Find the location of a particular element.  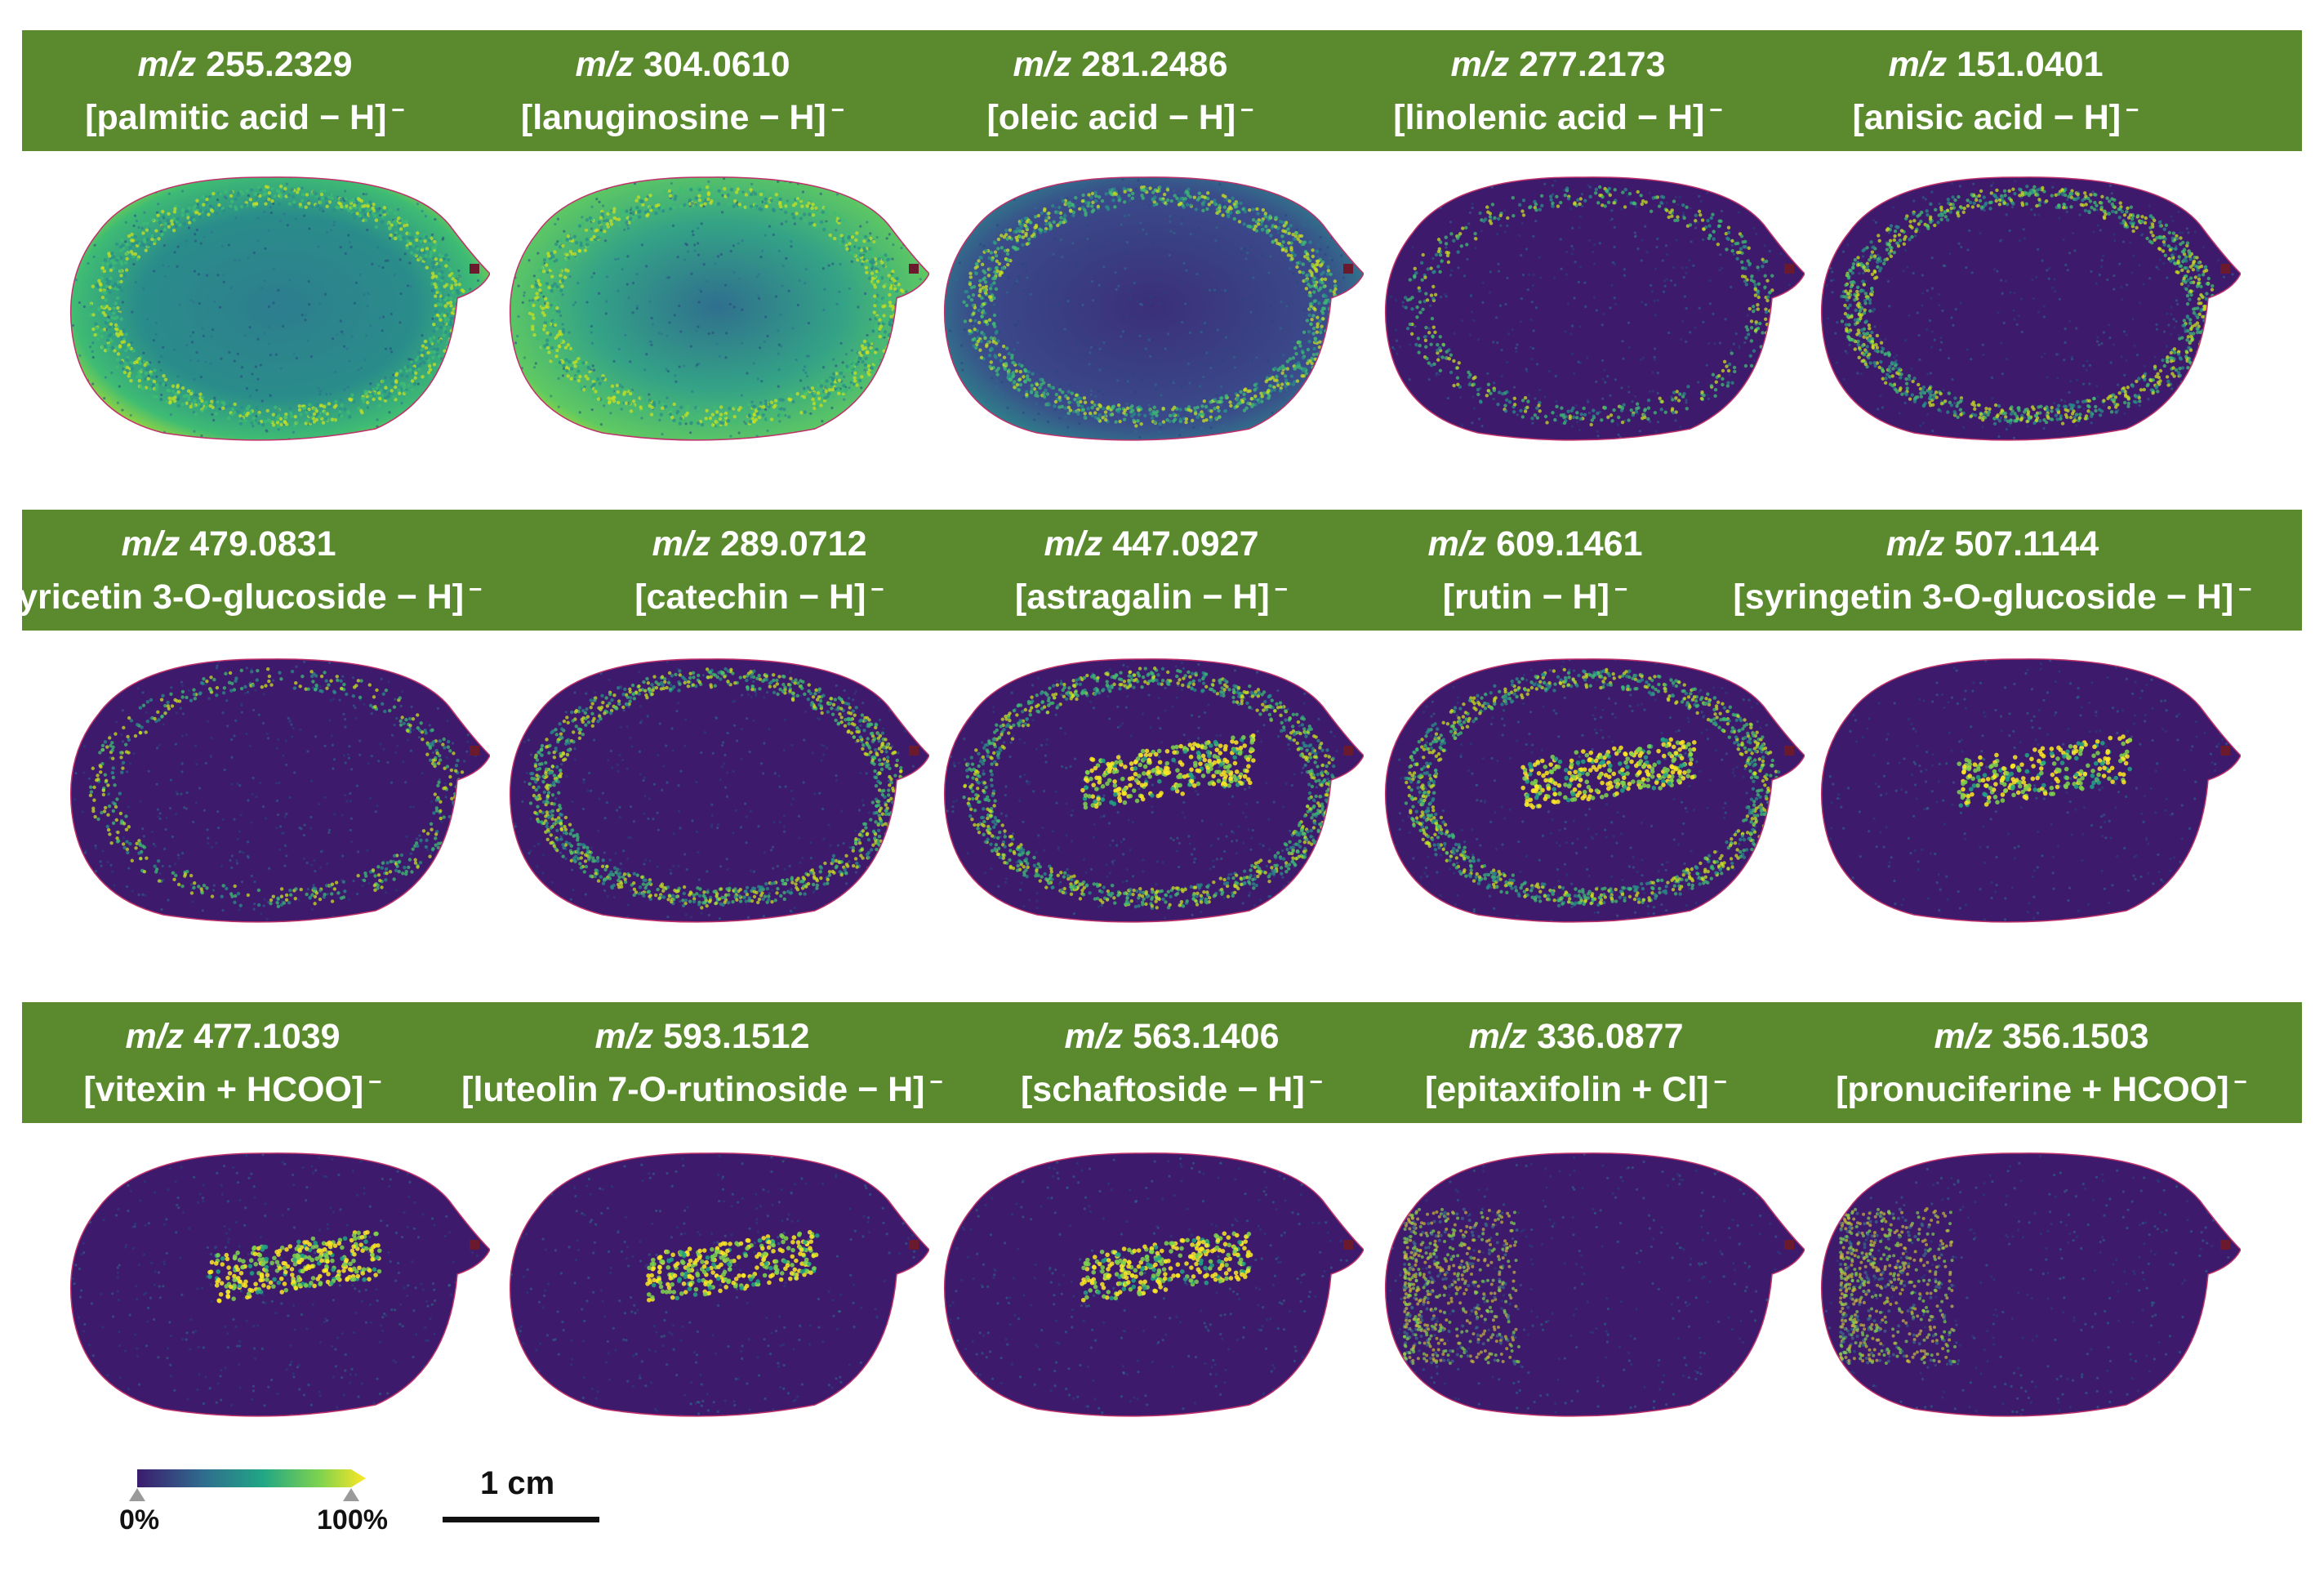

ion-name: [rutin − H] is located at coordinates (1525, 597).